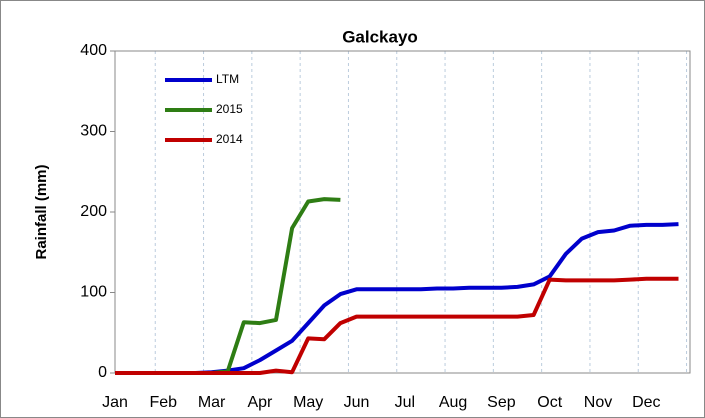 The height and width of the screenshot is (418, 705). What do you see at coordinates (93, 292) in the screenshot?
I see `y-tick-label: 100` at bounding box center [93, 292].